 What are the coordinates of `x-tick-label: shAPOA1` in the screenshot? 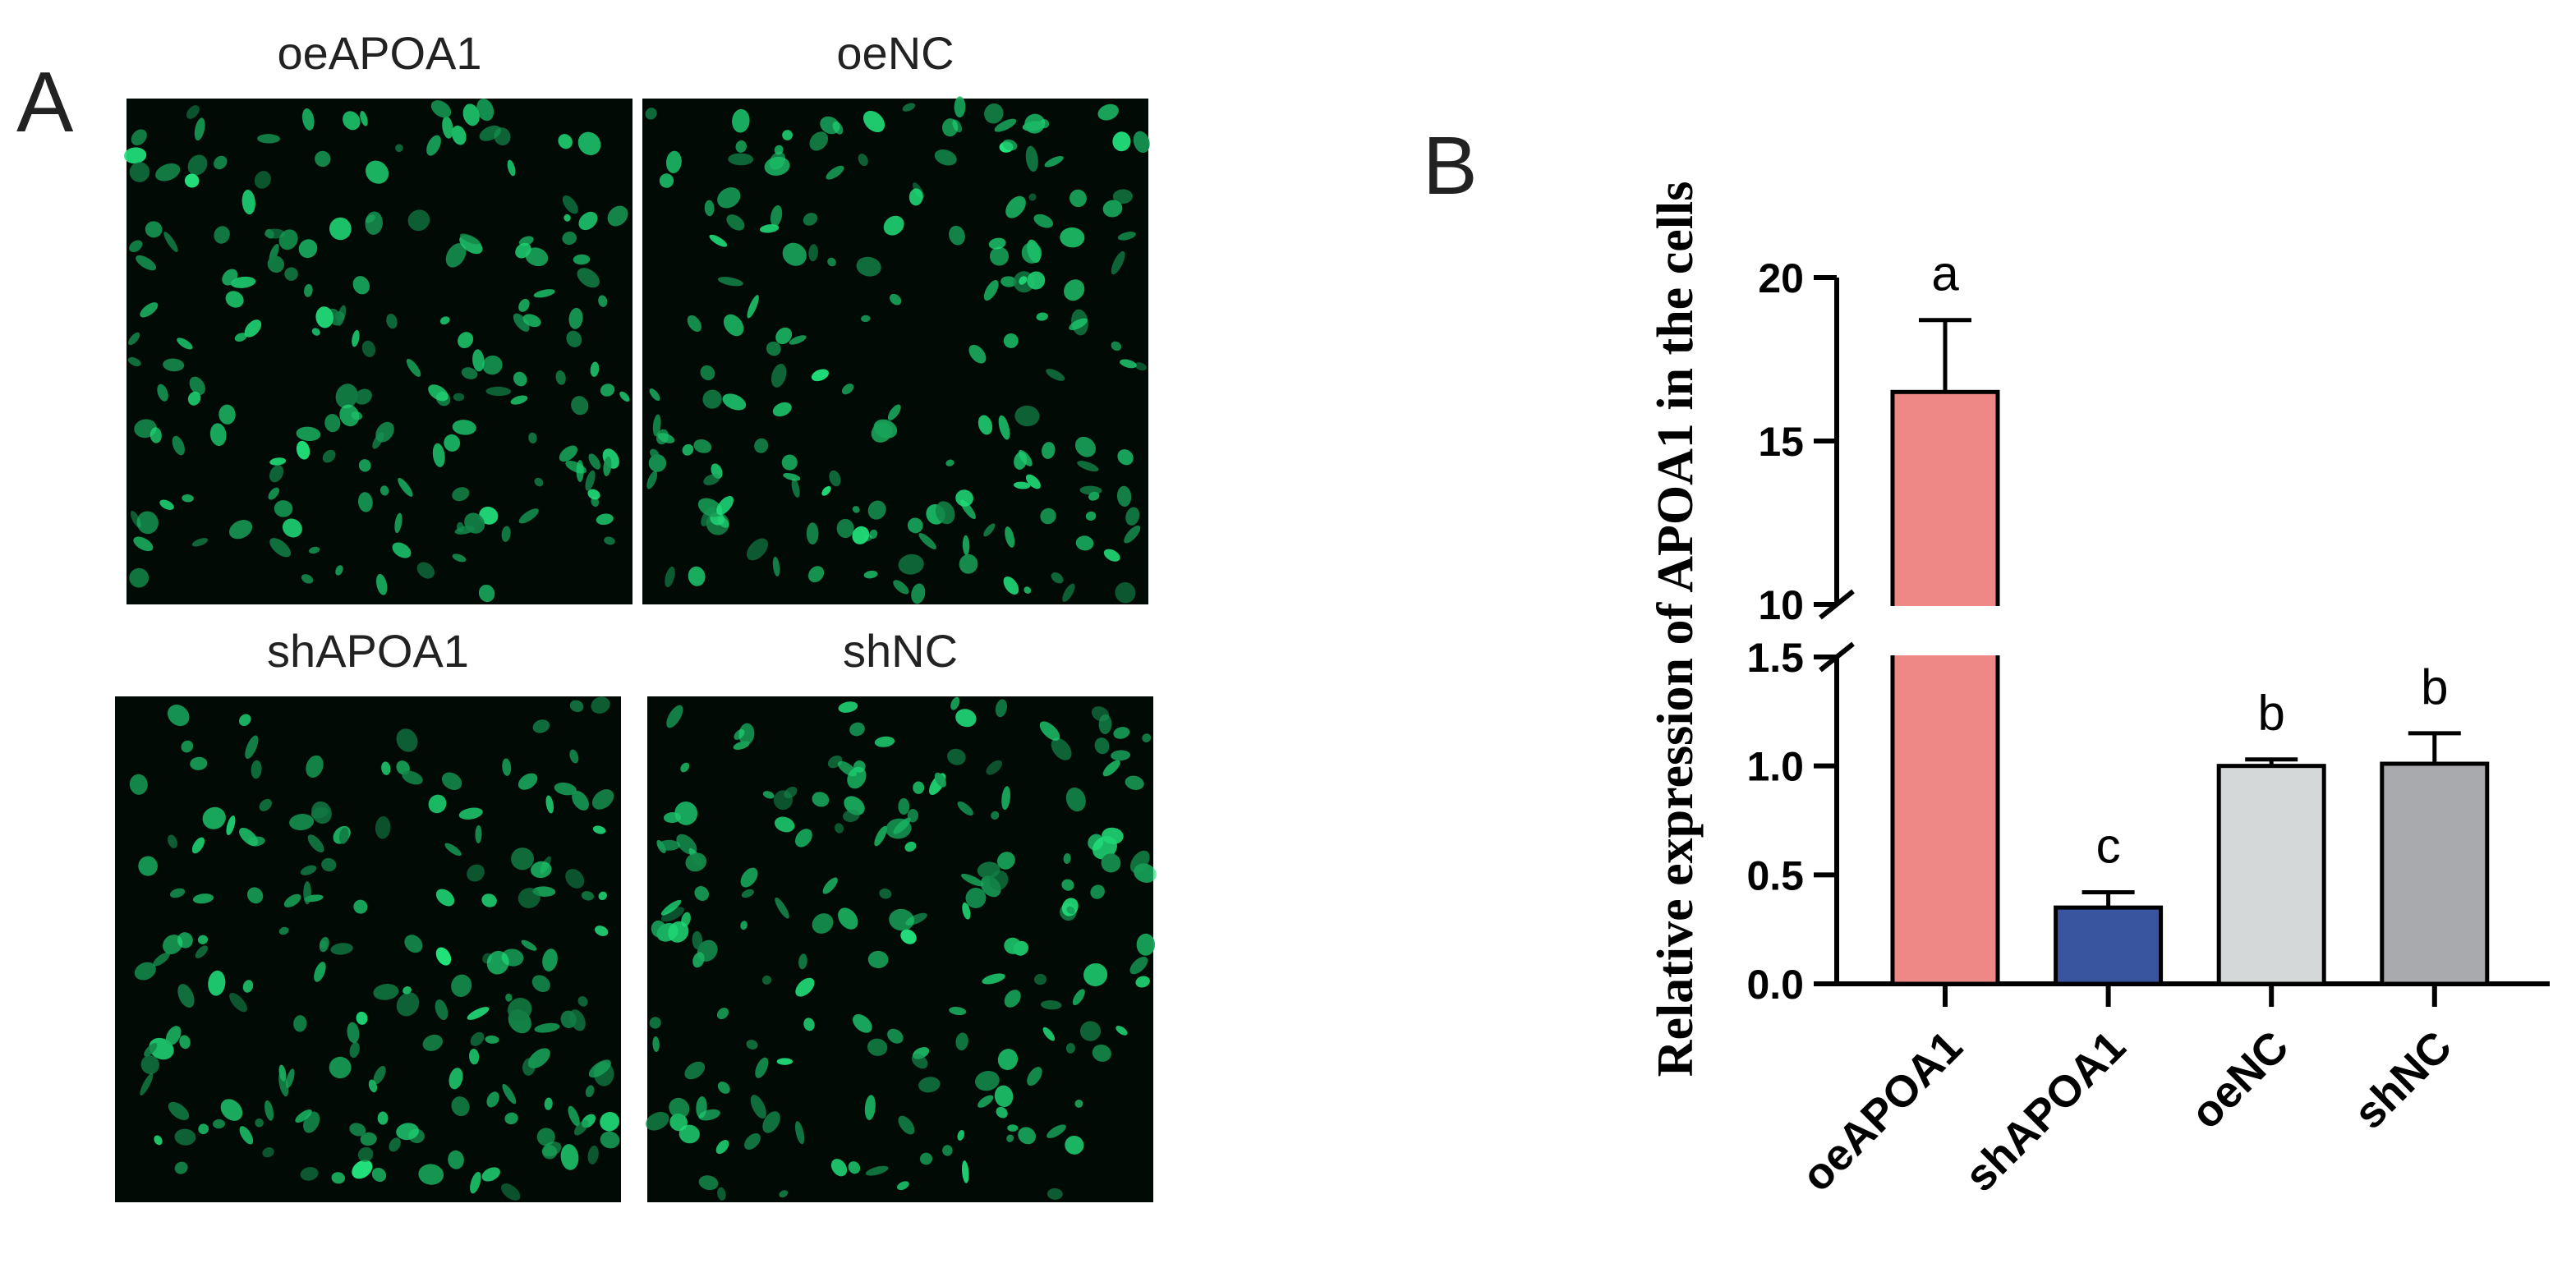 It's located at (2046, 1111).